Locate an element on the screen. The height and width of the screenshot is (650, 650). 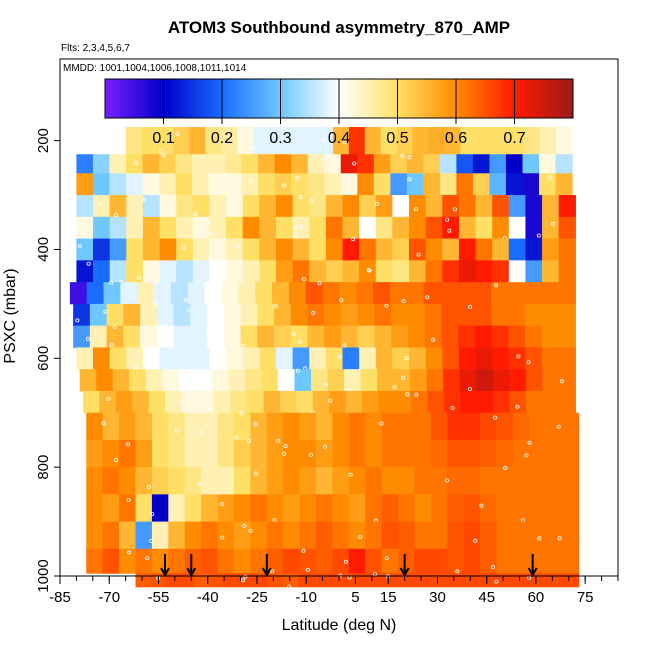
colorbar: 0.1 0.2 0.3 0.4 0.5 0.6 0.7 is located at coordinates (339, 112).